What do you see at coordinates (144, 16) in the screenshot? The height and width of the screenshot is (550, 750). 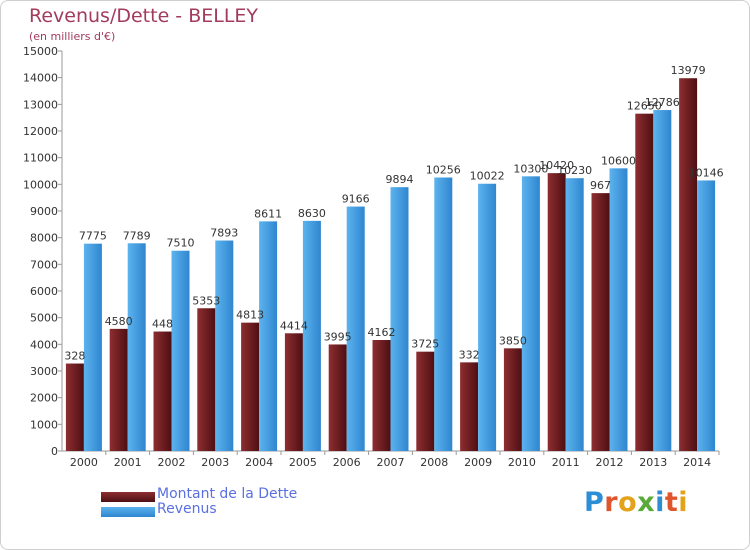 I see `chart-title: Revenus/Dette - BELLEY` at bounding box center [144, 16].